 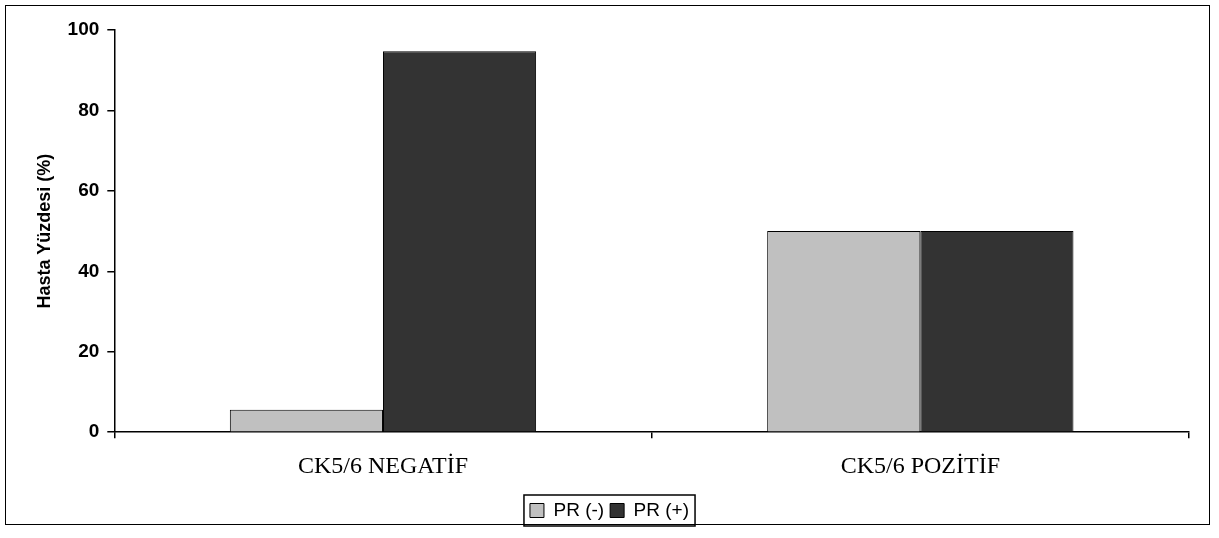 What do you see at coordinates (89, 350) in the screenshot?
I see `y-tick-label: 20` at bounding box center [89, 350].